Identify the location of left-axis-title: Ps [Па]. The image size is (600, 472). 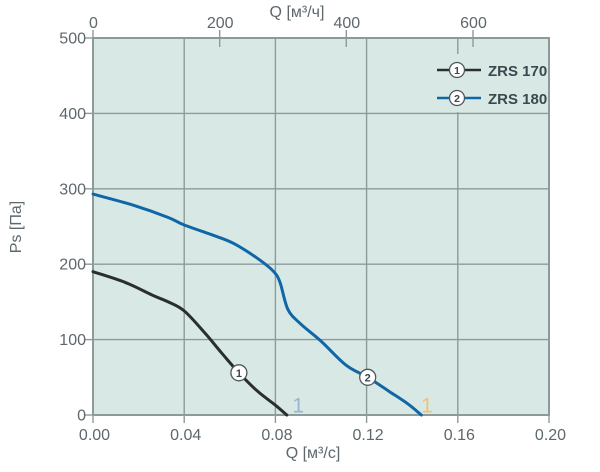
(16, 227).